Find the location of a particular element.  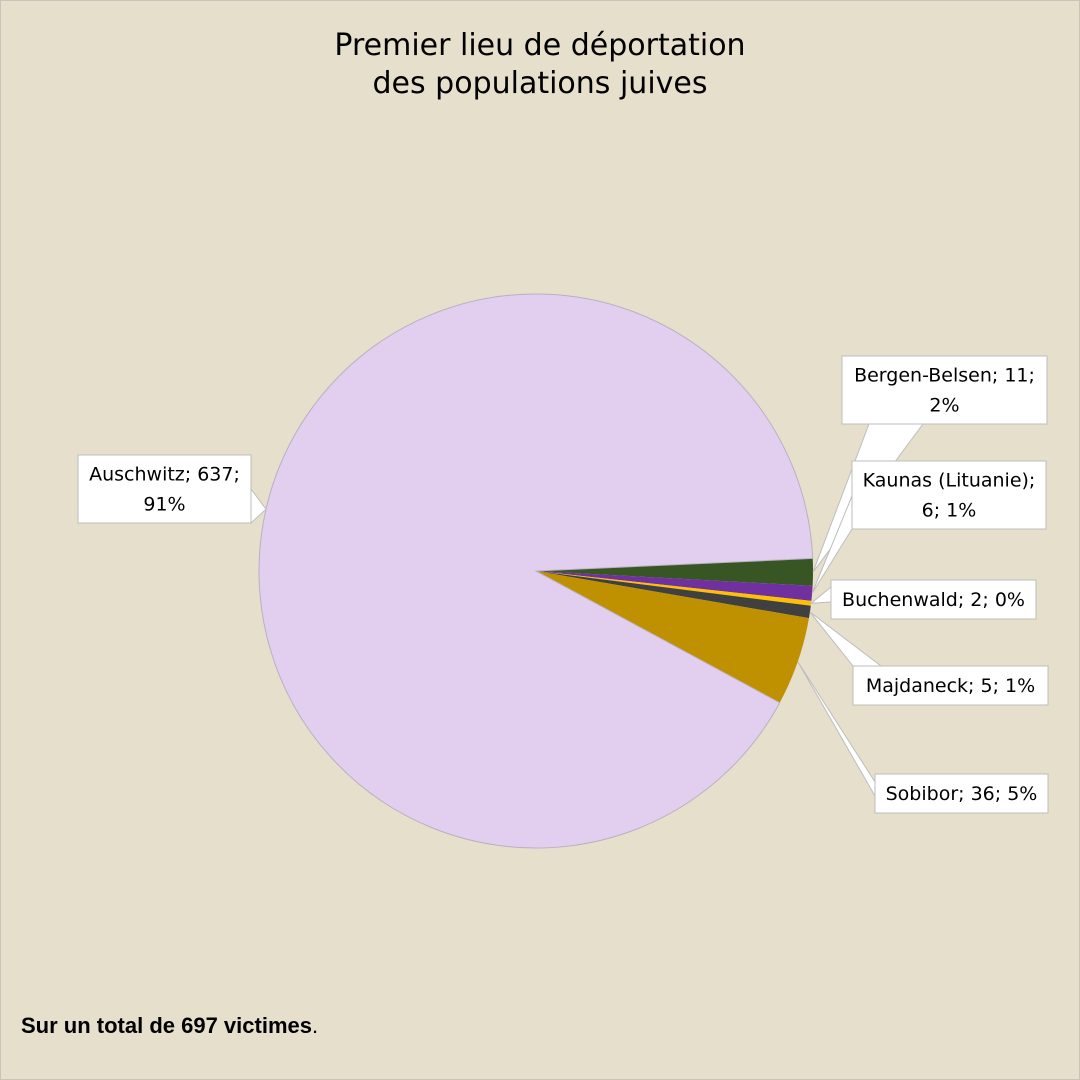

data-label-sobibor: Sobibor; 36; 5% is located at coordinates (961, 793).